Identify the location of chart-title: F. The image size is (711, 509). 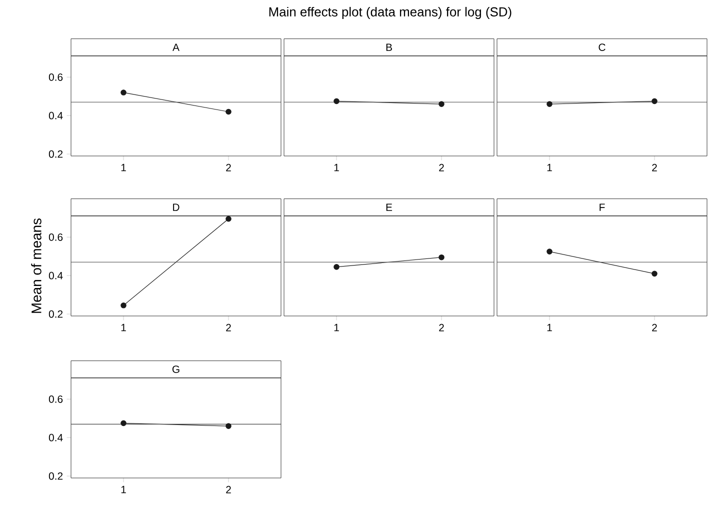
(602, 207).